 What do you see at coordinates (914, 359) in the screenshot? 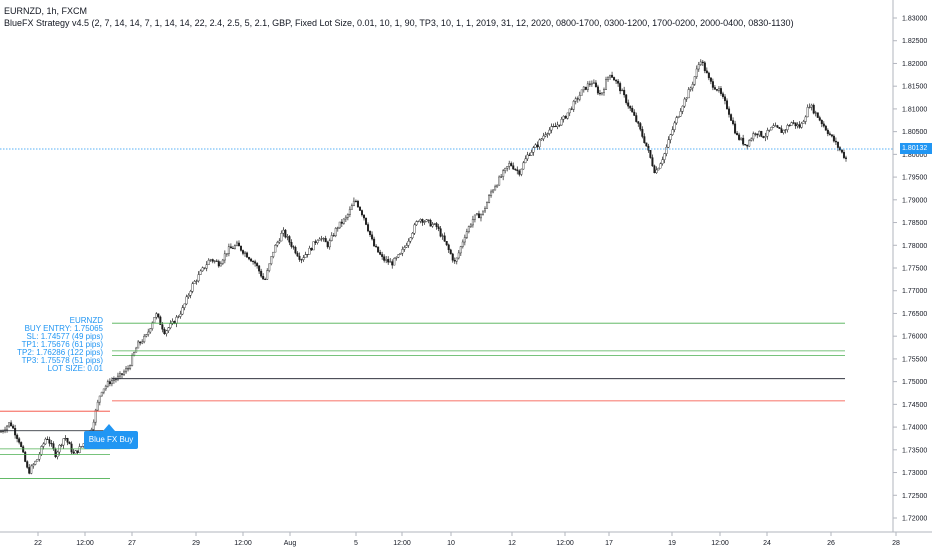
I see `y-tick-label: 1.75500` at bounding box center [914, 359].